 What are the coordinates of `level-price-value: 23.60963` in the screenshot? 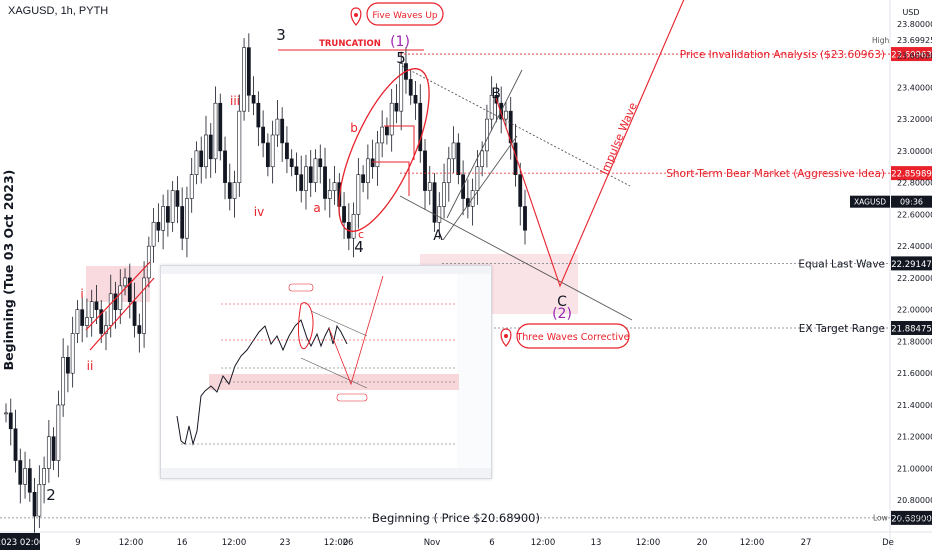 It's located at (911, 56).